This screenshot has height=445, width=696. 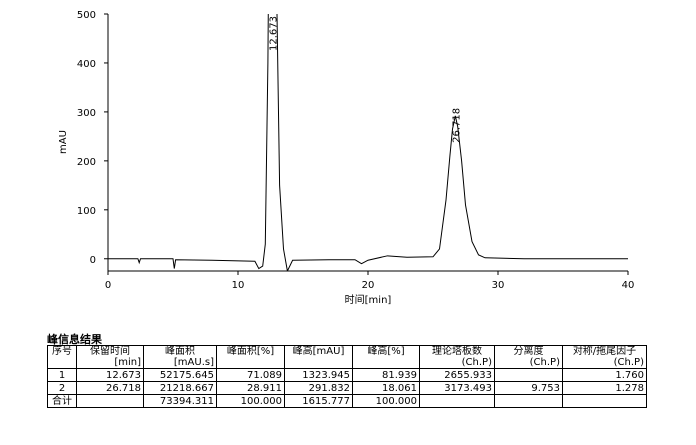 What do you see at coordinates (180, 388) in the screenshot?
I see `table-cell: 21218.667` at bounding box center [180, 388].